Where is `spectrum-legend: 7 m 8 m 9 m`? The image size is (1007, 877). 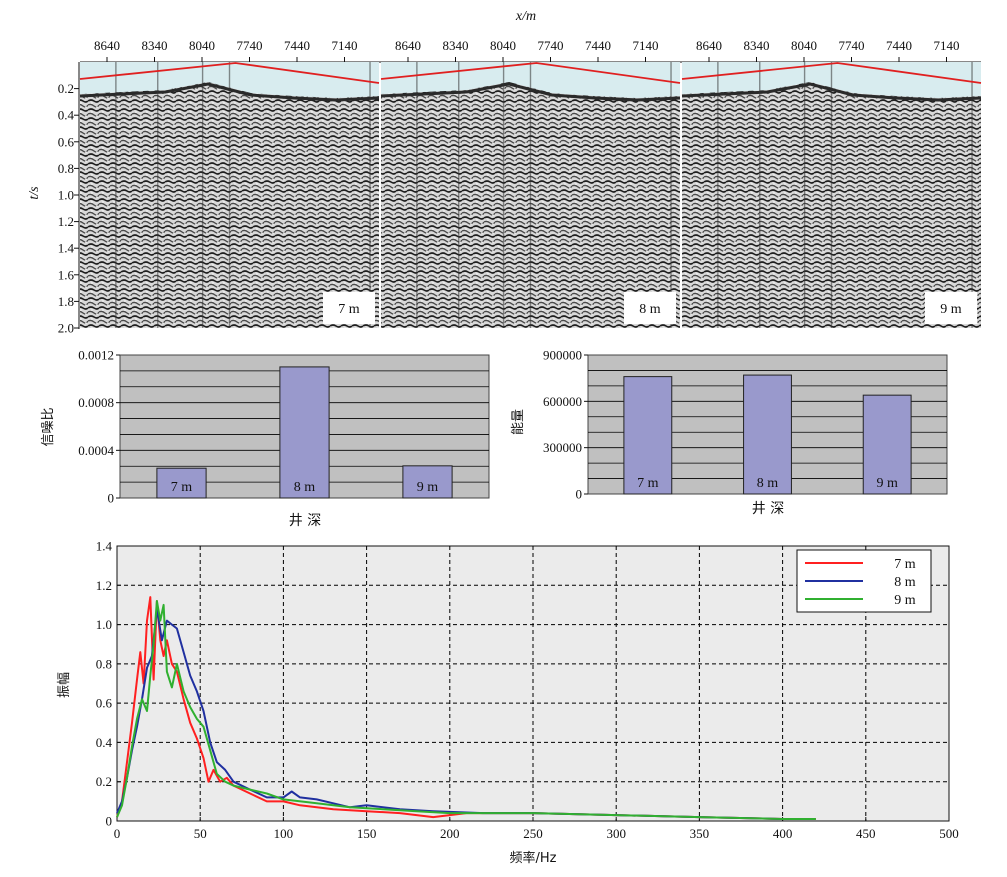 spectrum-legend: 7 m 8 m 9 m is located at coordinates (864, 581).